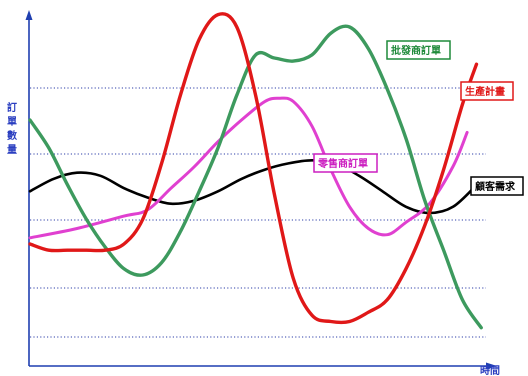 The width and height of the screenshot is (528, 376). I want to click on series-label-text: 顧客需求, so click(495, 186).